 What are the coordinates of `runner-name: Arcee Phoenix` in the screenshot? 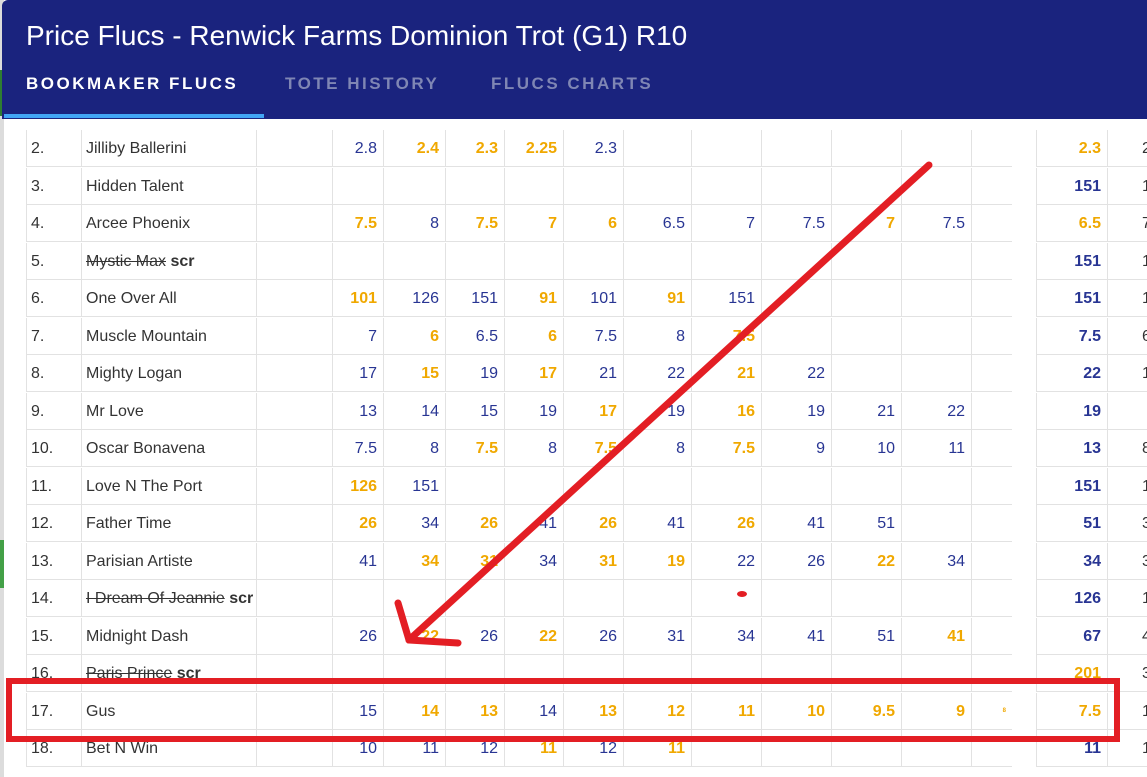 It's located at (138, 223).